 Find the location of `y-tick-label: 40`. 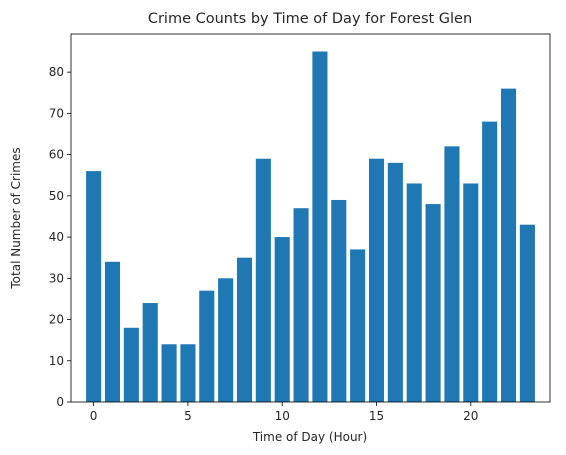

y-tick-label: 40 is located at coordinates (56, 237).